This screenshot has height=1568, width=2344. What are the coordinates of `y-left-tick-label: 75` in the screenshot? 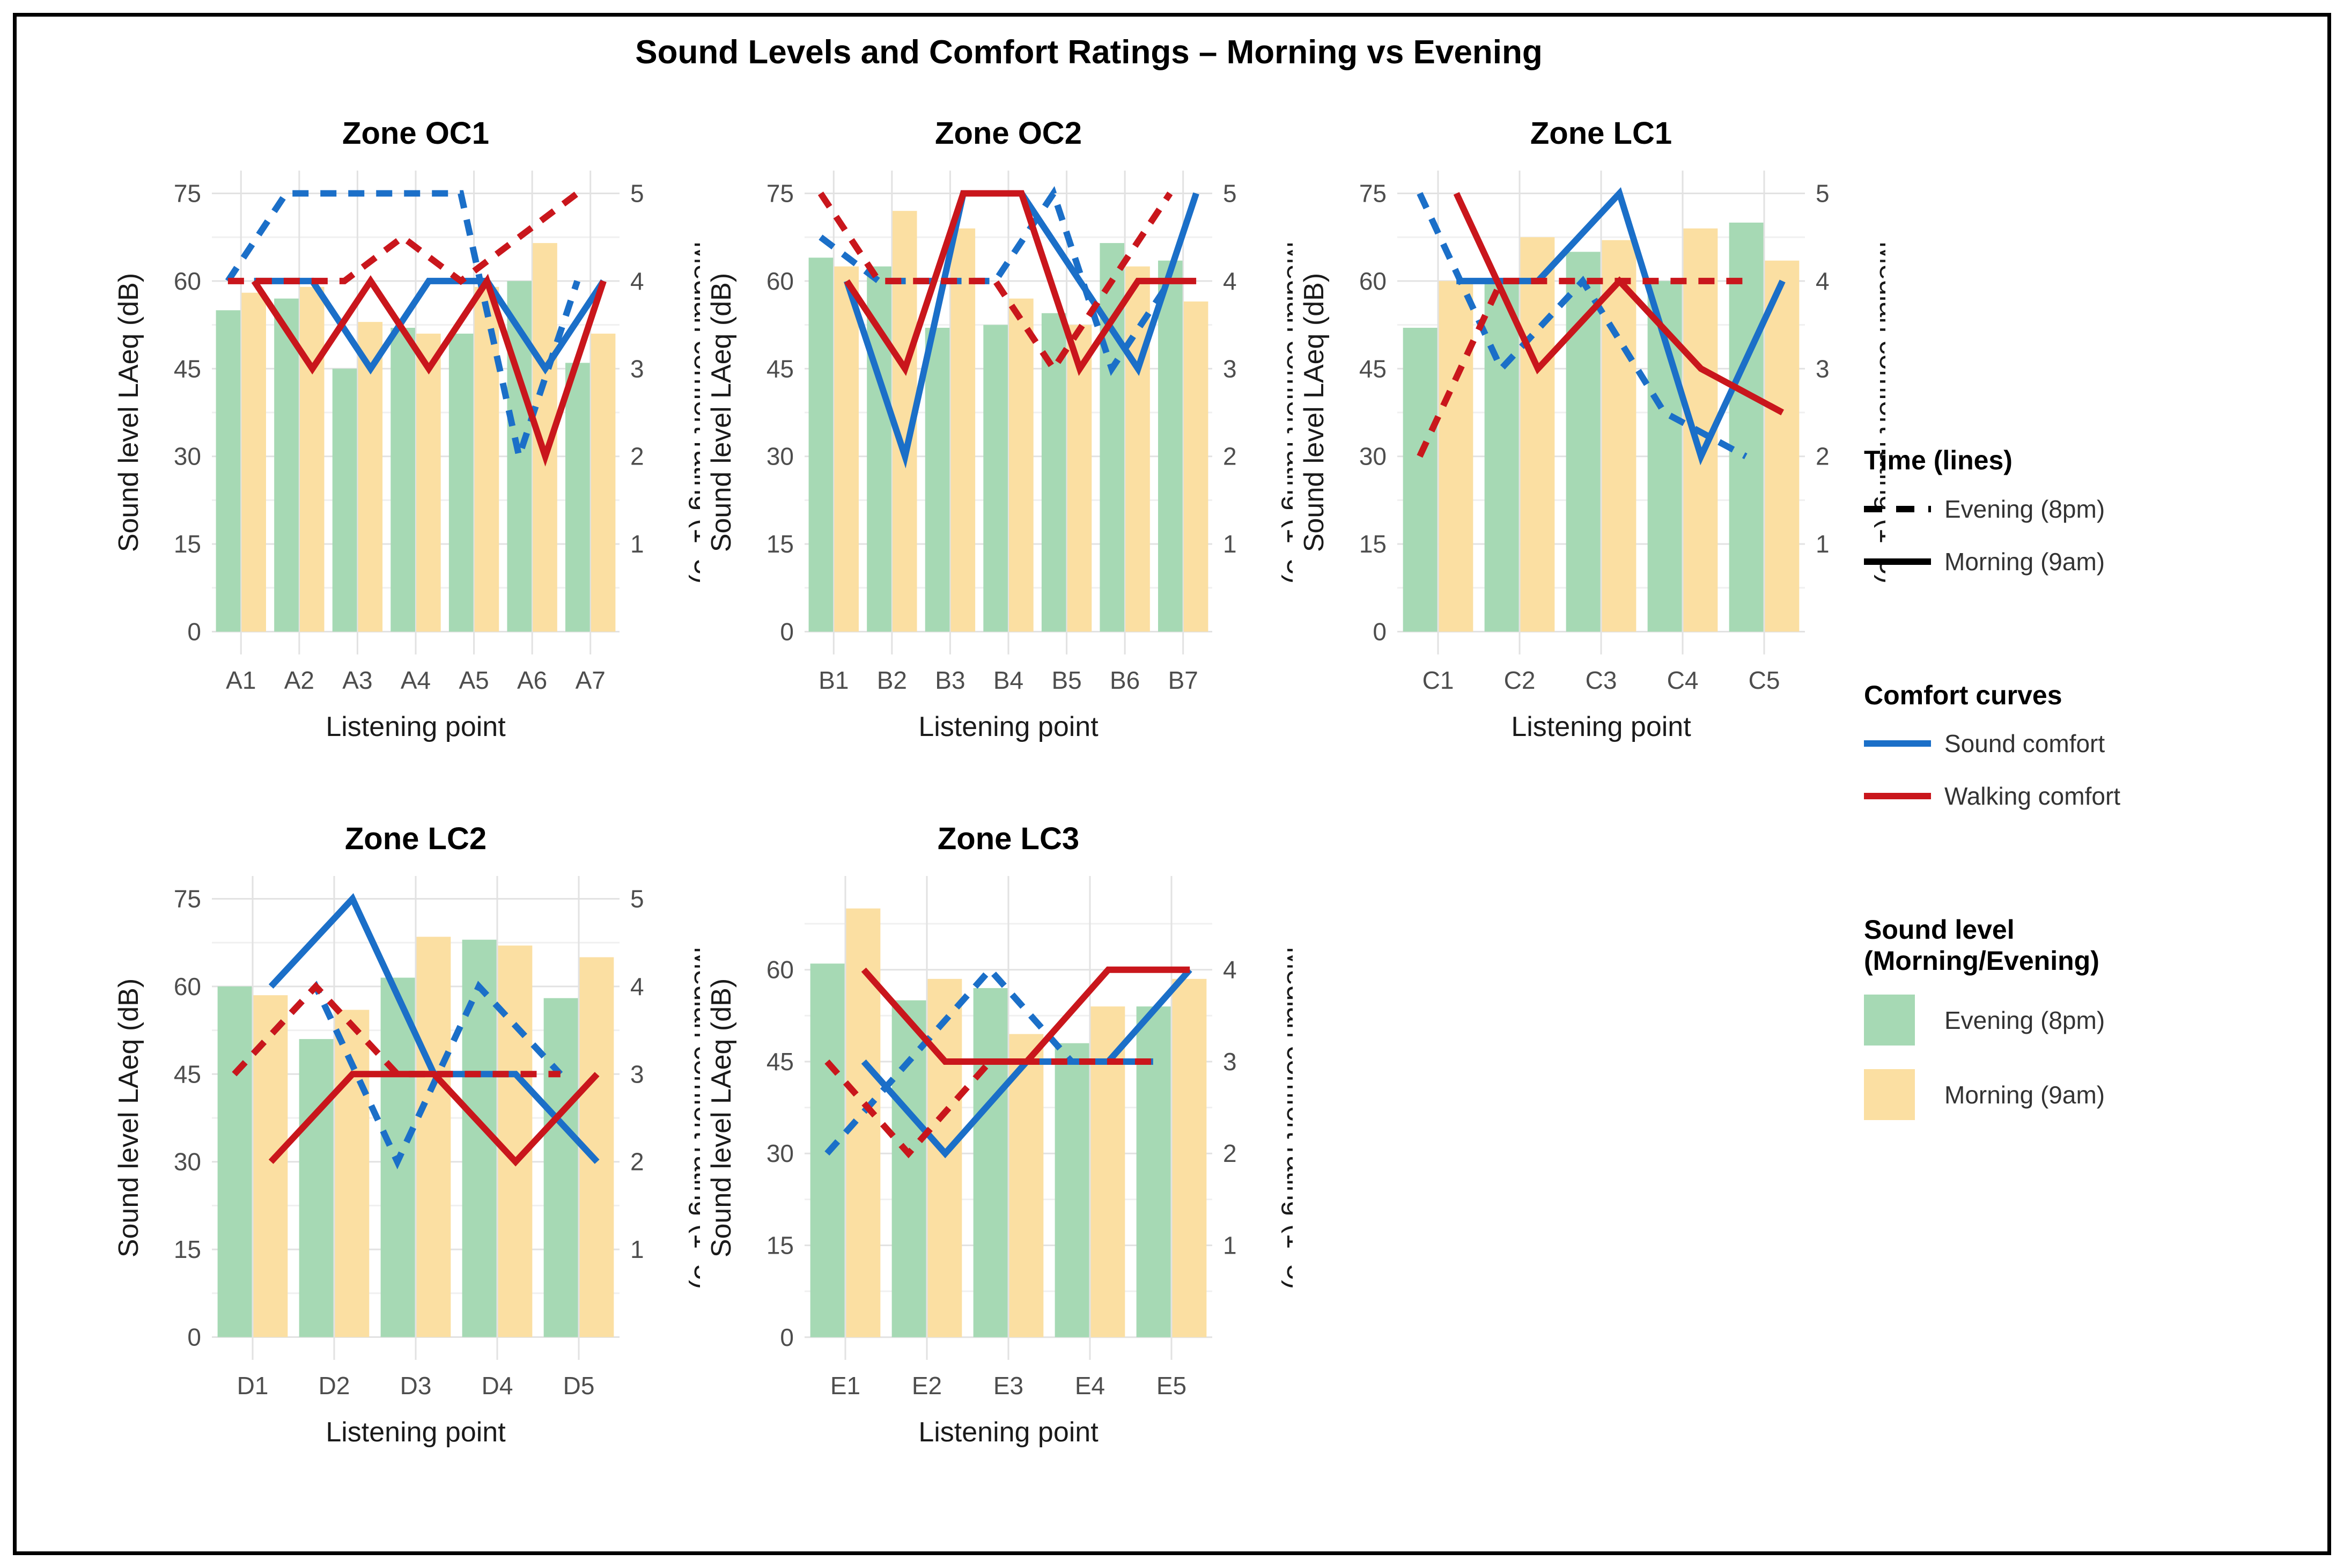 It's located at (1373, 193).